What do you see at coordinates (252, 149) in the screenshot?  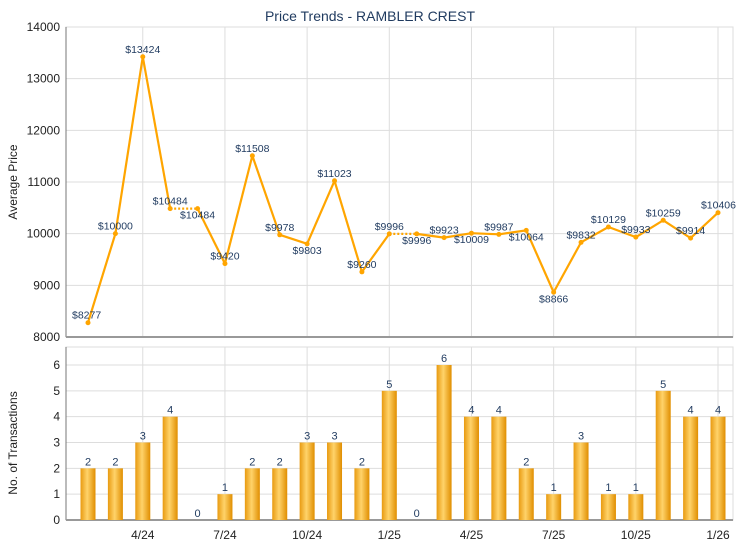 I see `price-data-label: $11508` at bounding box center [252, 149].